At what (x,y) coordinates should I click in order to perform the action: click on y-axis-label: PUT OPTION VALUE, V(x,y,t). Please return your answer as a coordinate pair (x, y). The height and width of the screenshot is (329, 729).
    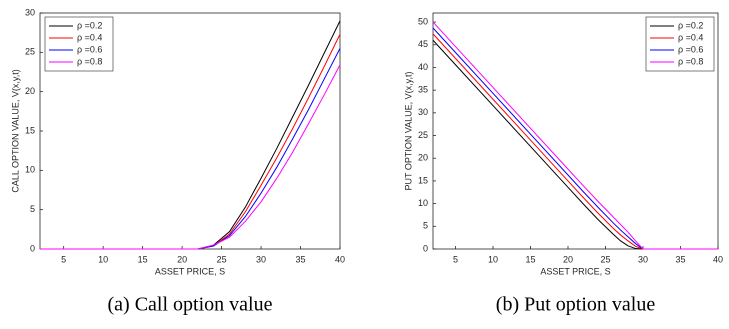
    Looking at the image, I should click on (408, 130).